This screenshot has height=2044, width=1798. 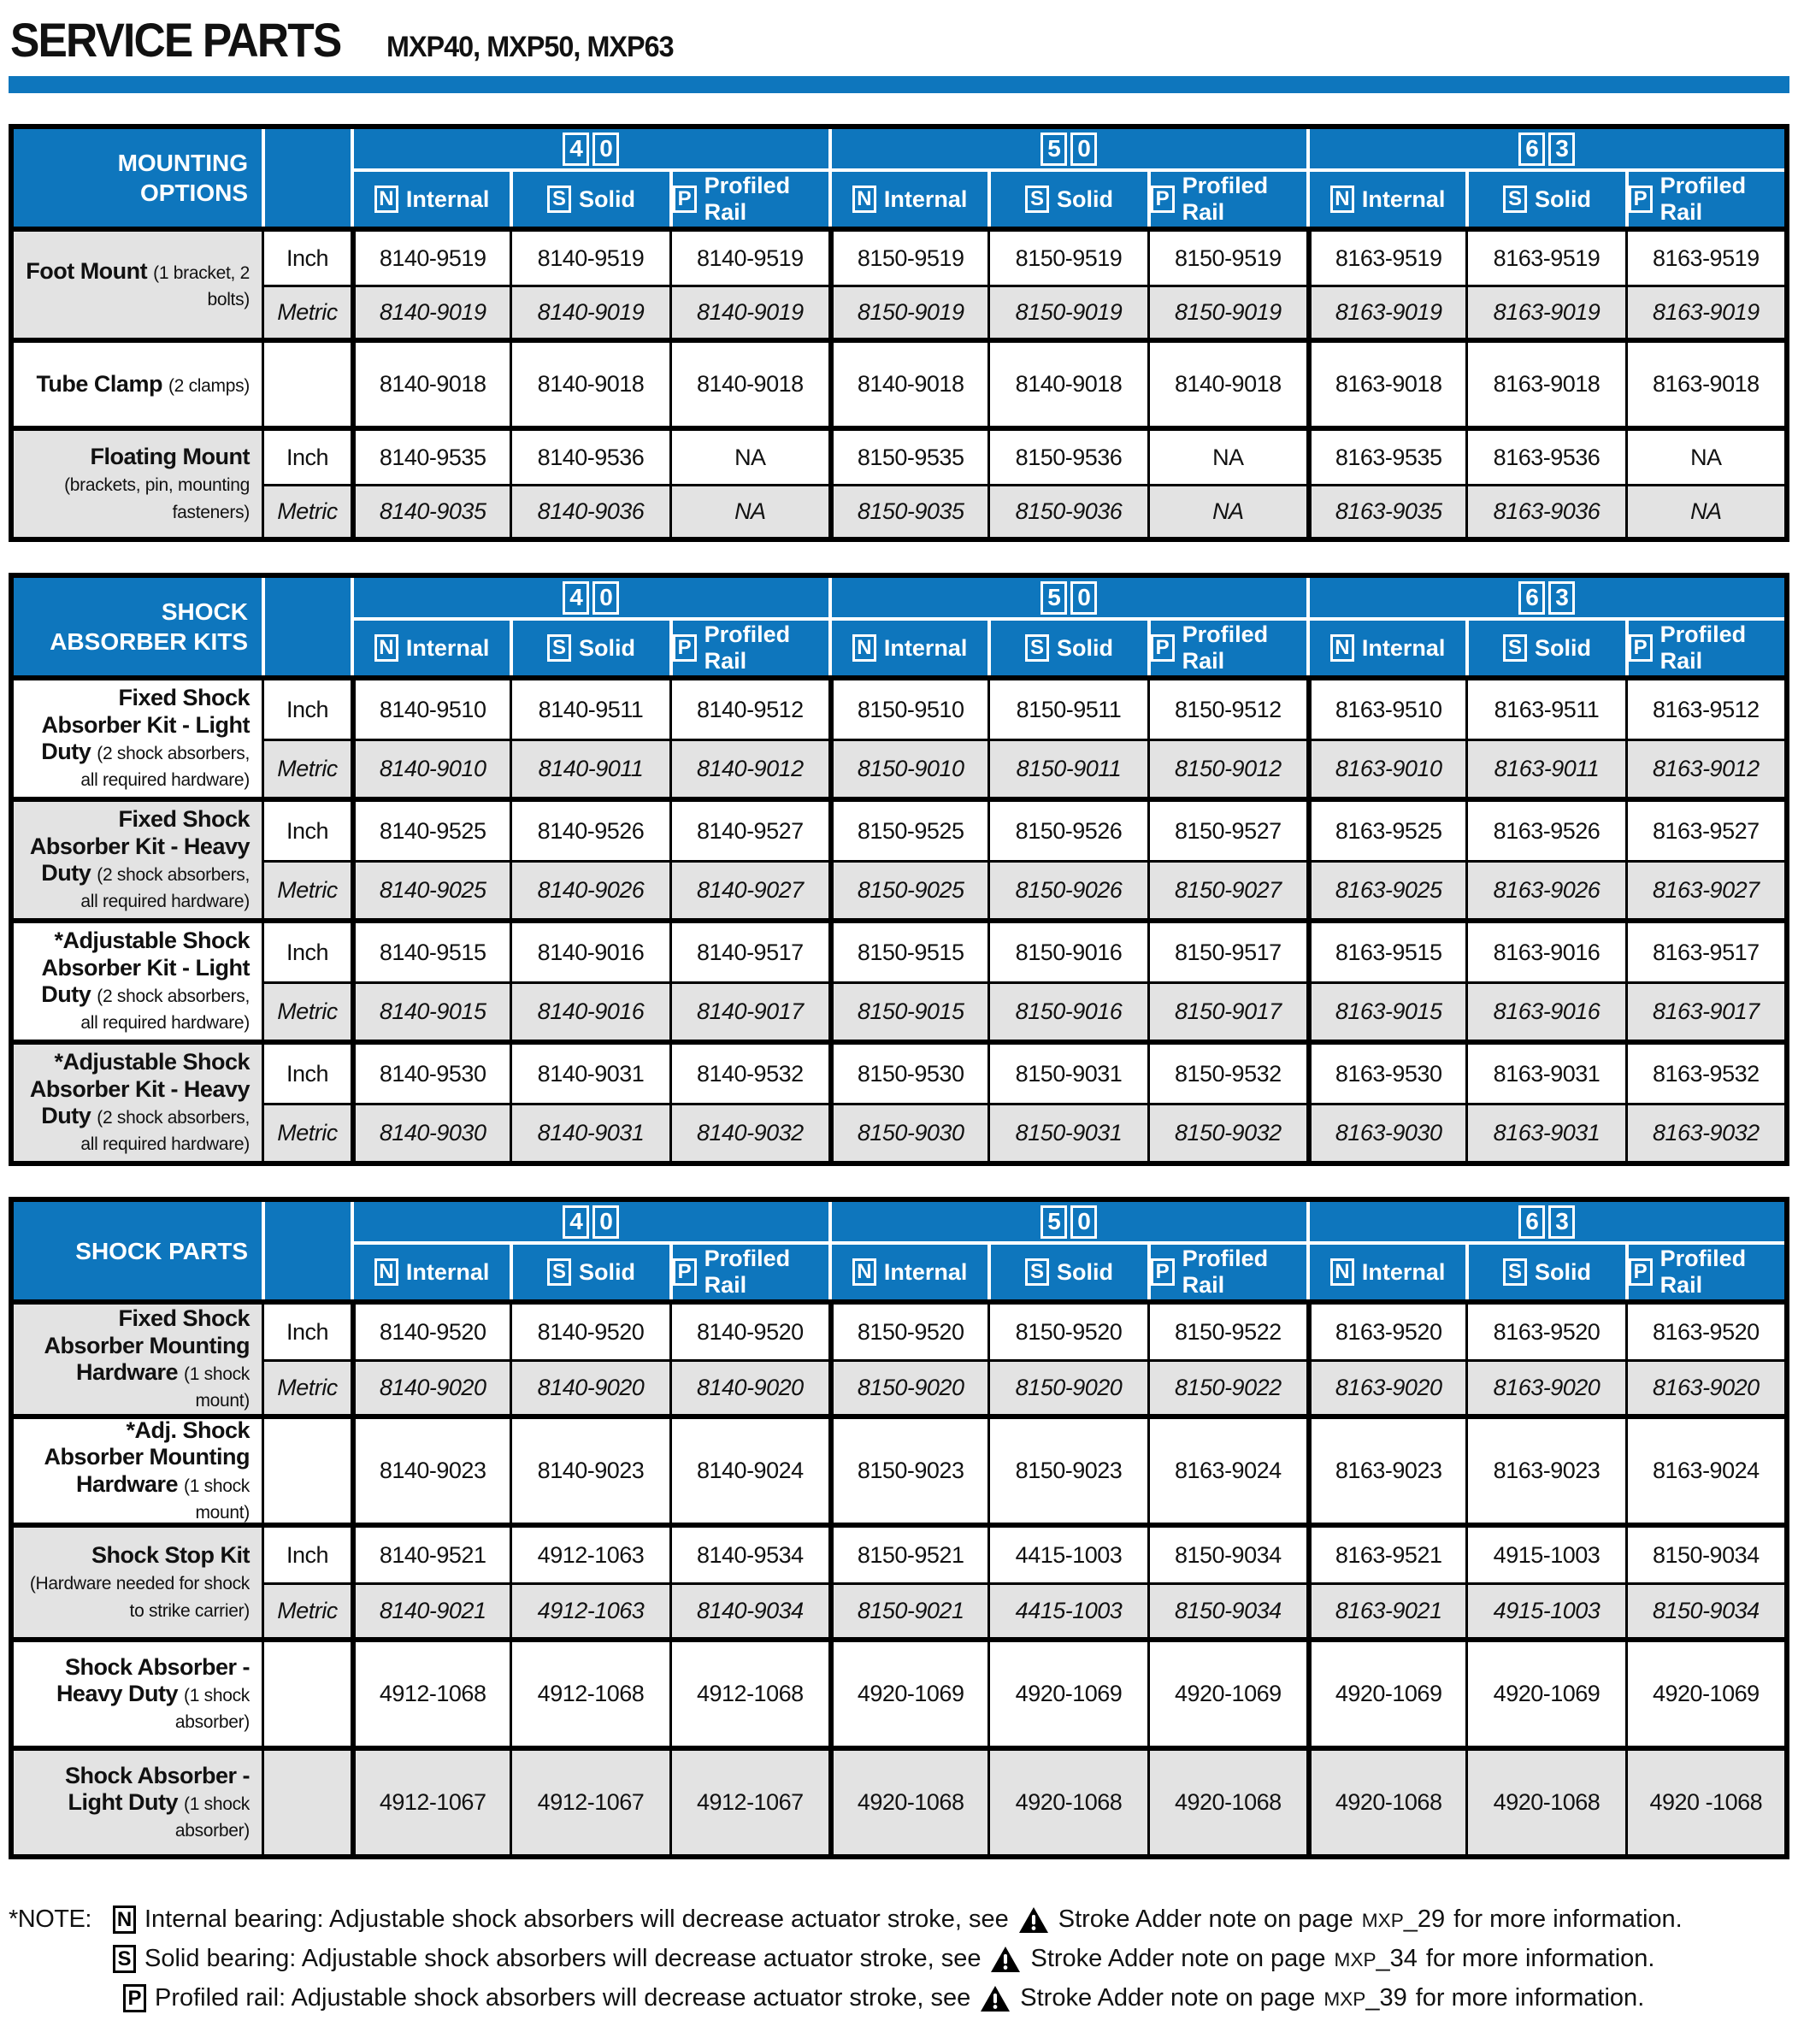 I want to click on part-number-cell: 8140-9511, so click(x=589, y=710).